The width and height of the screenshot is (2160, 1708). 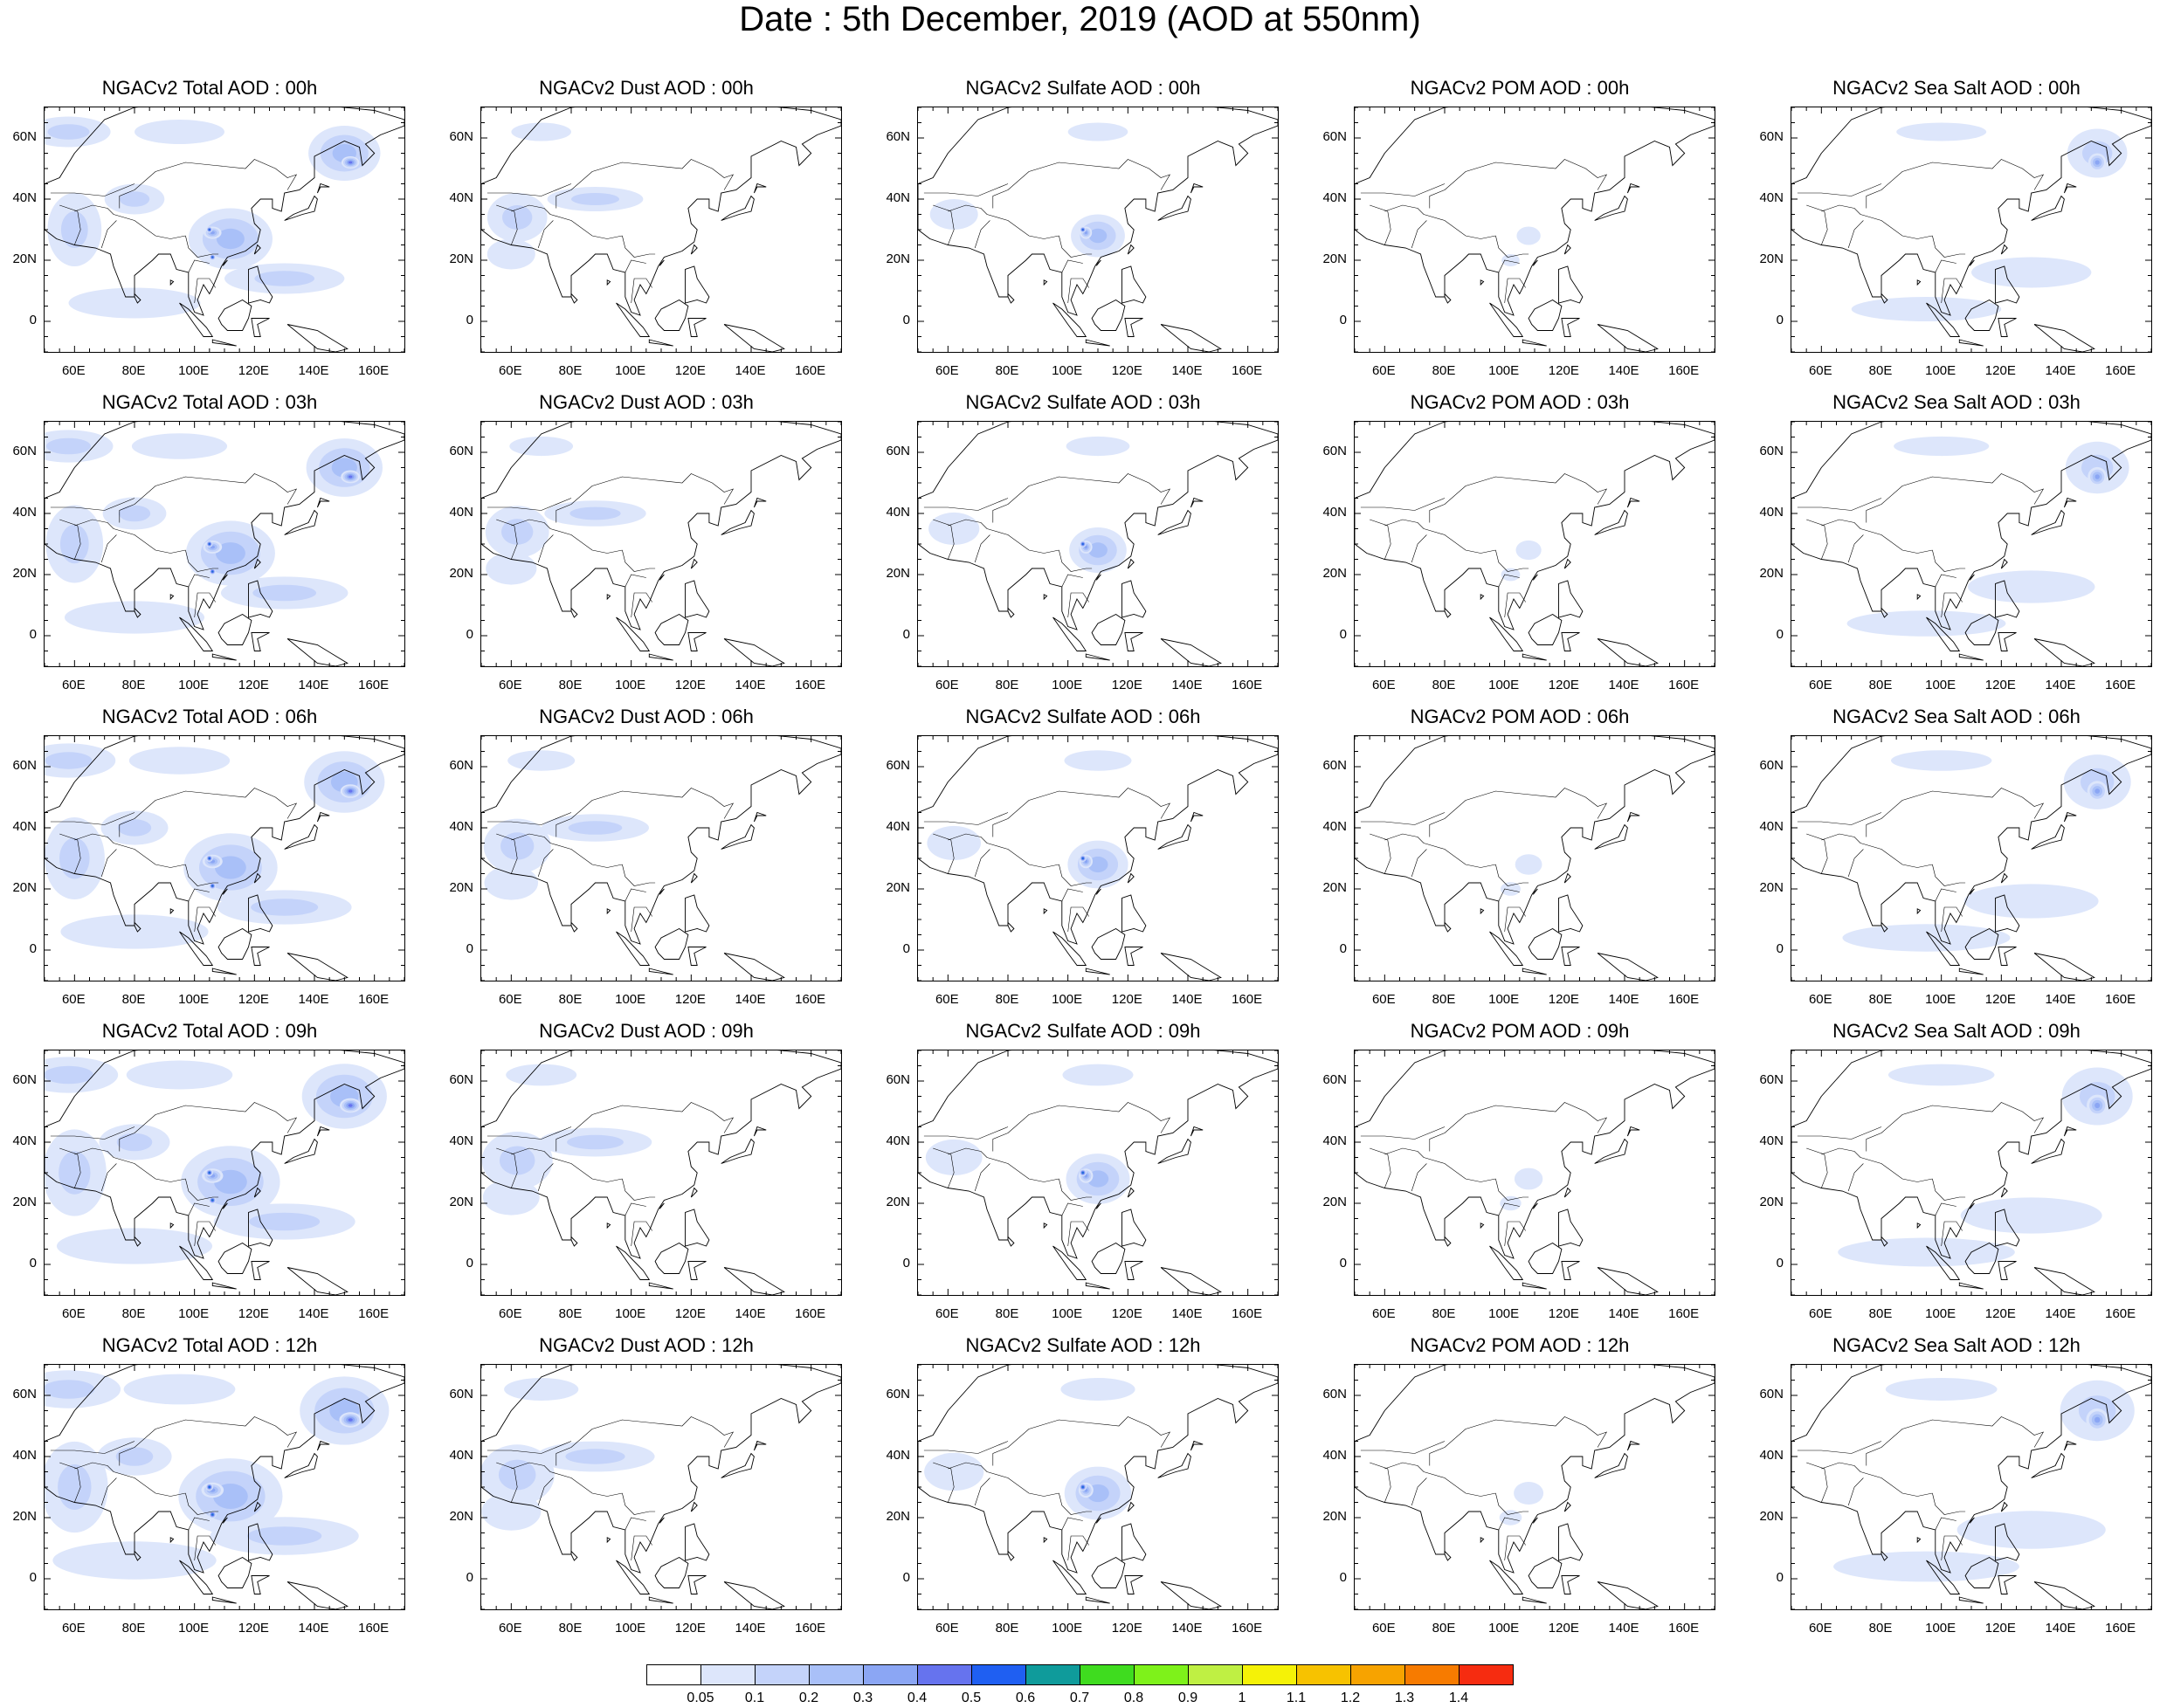 What do you see at coordinates (1383, 370) in the screenshot?
I see `x-tick-label: 60E` at bounding box center [1383, 370].